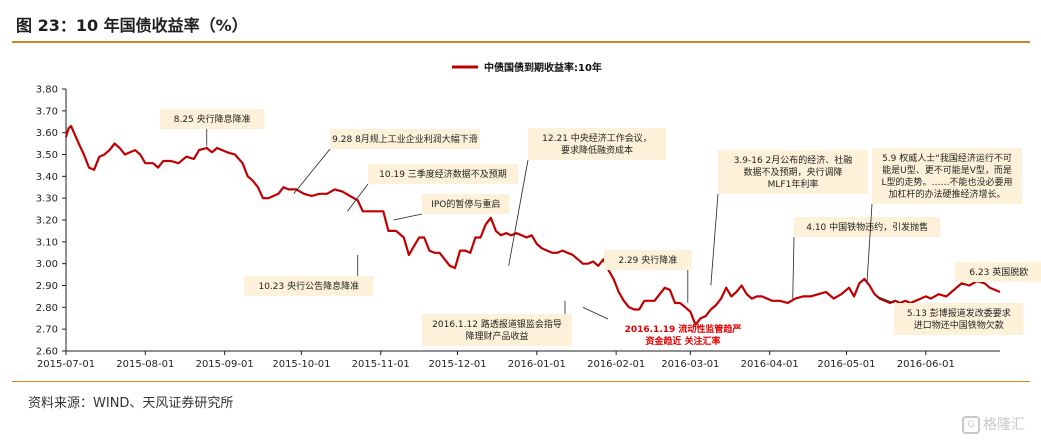  Describe the element at coordinates (793, 160) in the screenshot. I see `annotation-text: 3.9-16 2月公布的经济、社融` at that location.